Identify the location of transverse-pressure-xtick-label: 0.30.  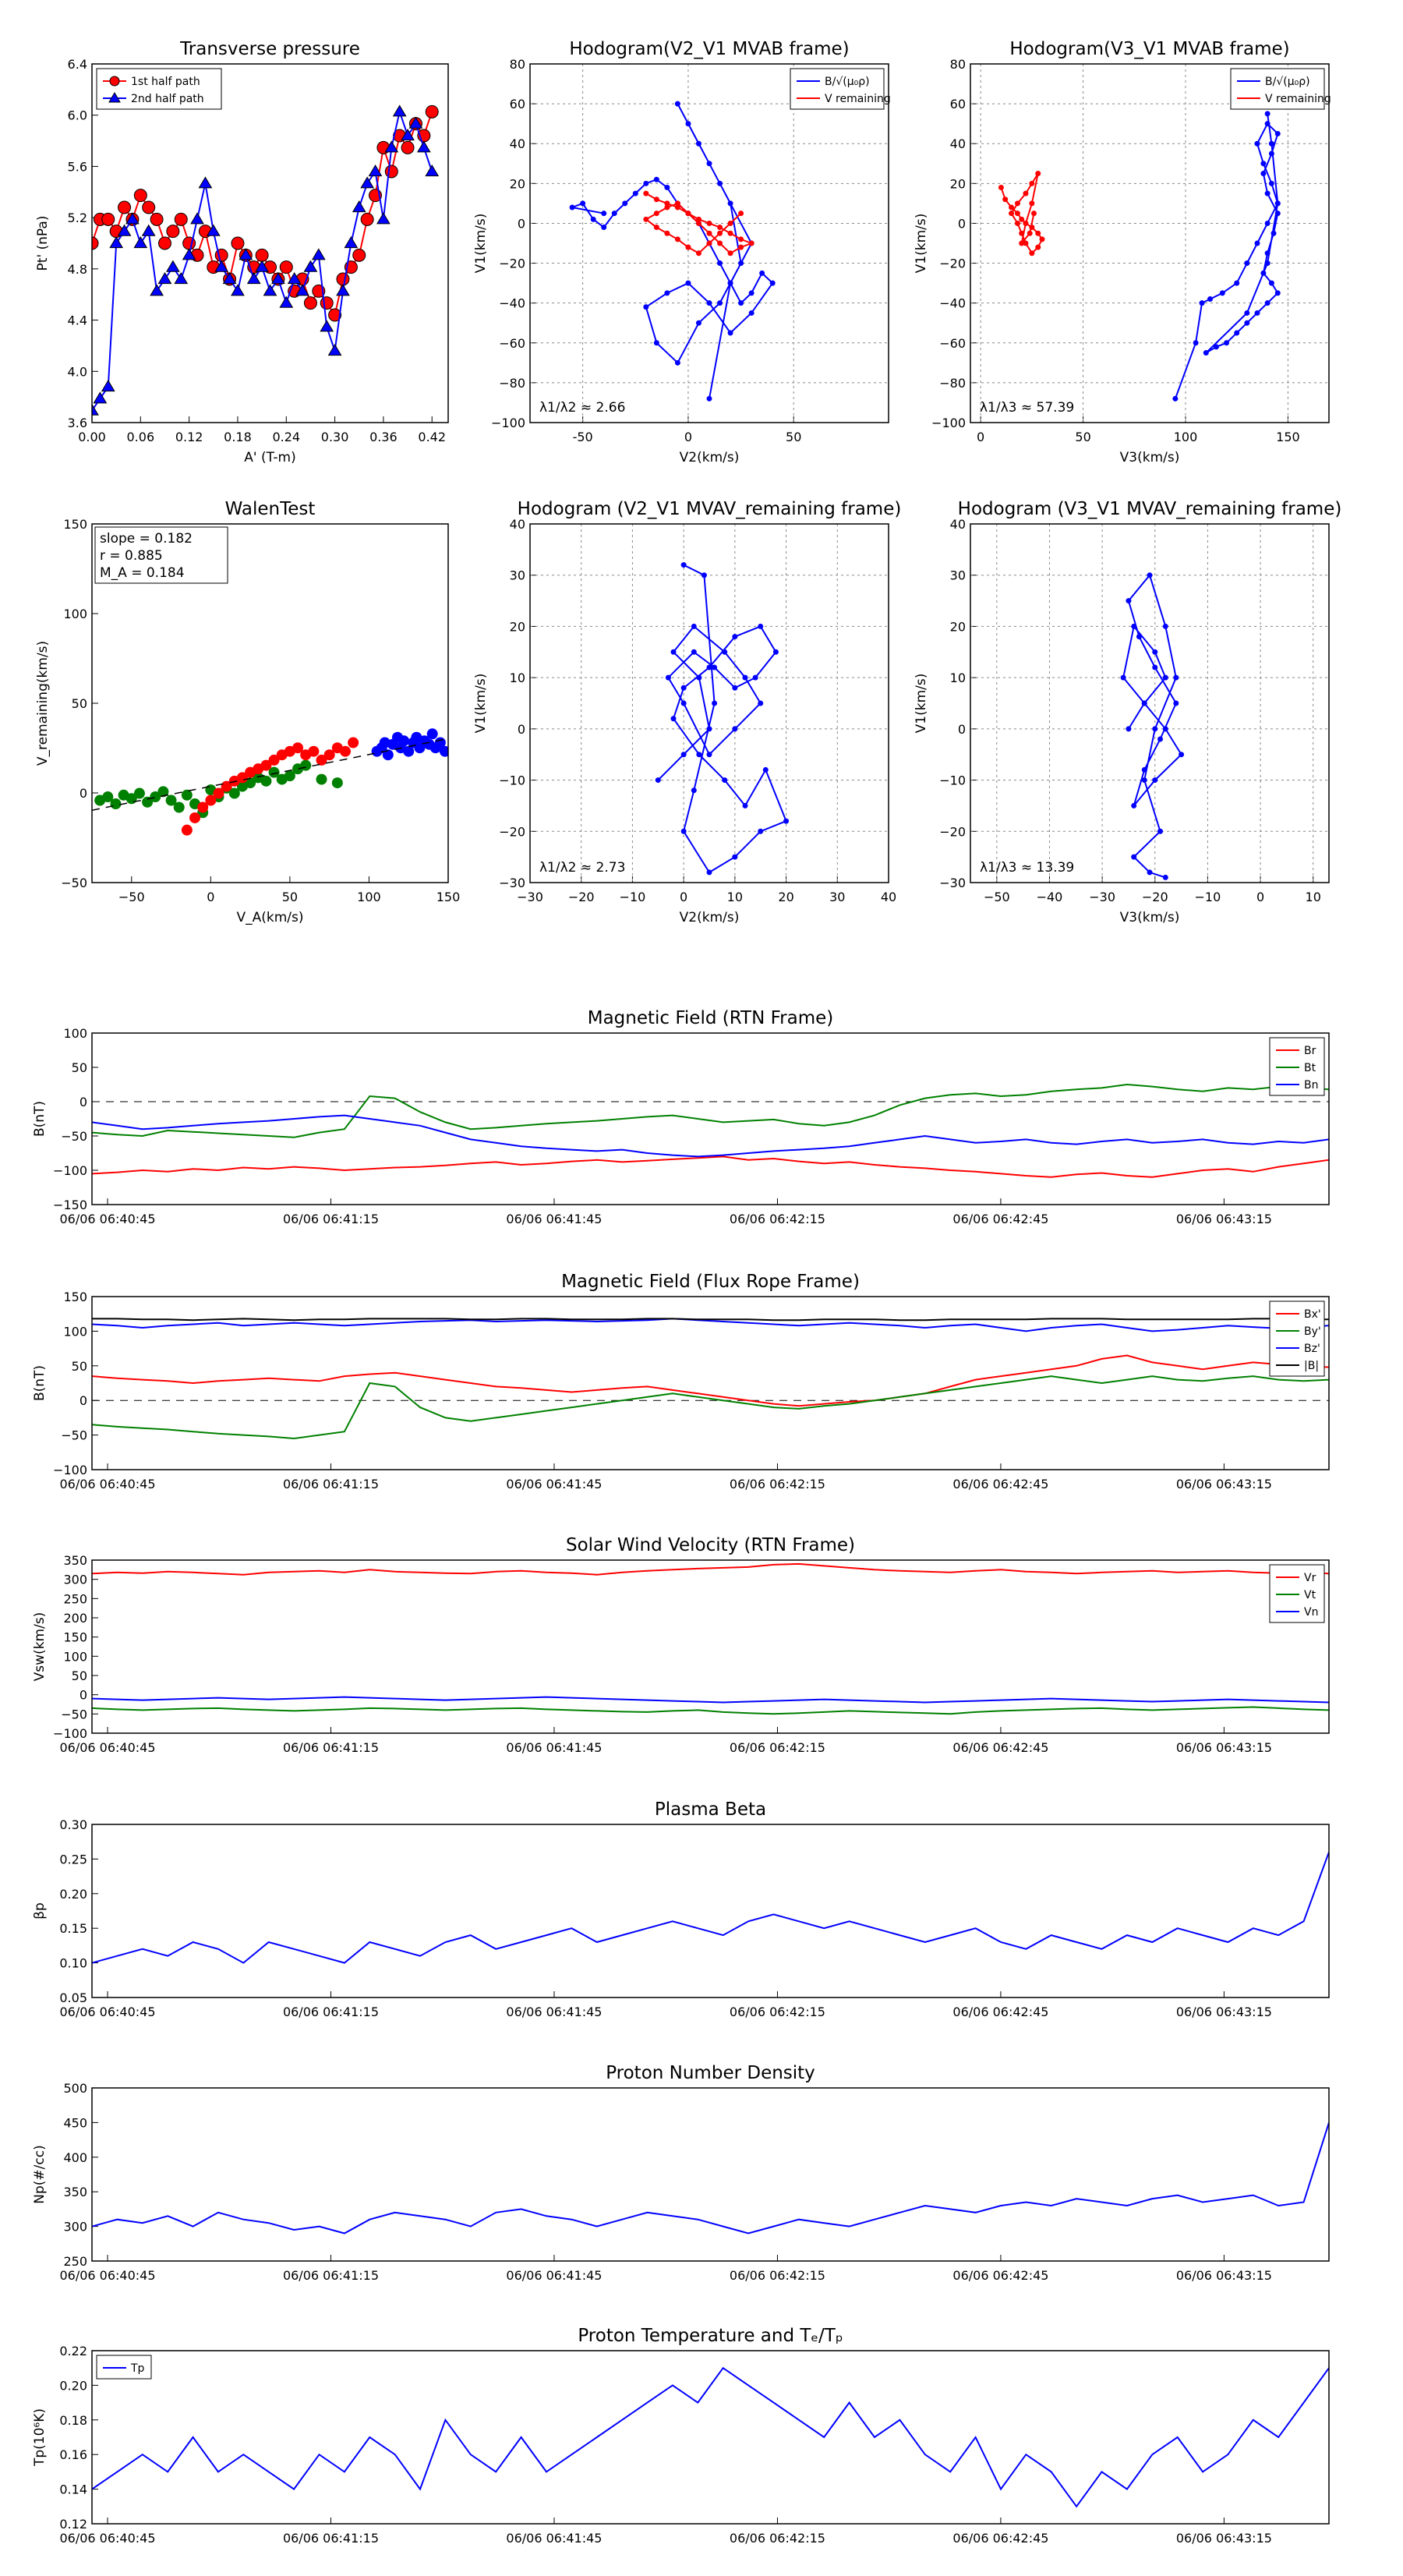
(335, 437).